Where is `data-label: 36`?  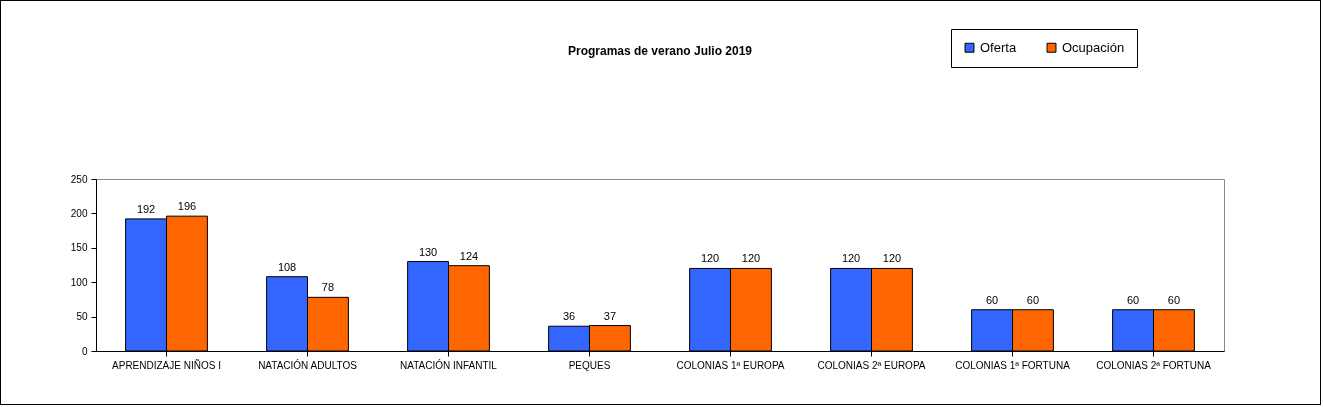
data-label: 36 is located at coordinates (569, 316).